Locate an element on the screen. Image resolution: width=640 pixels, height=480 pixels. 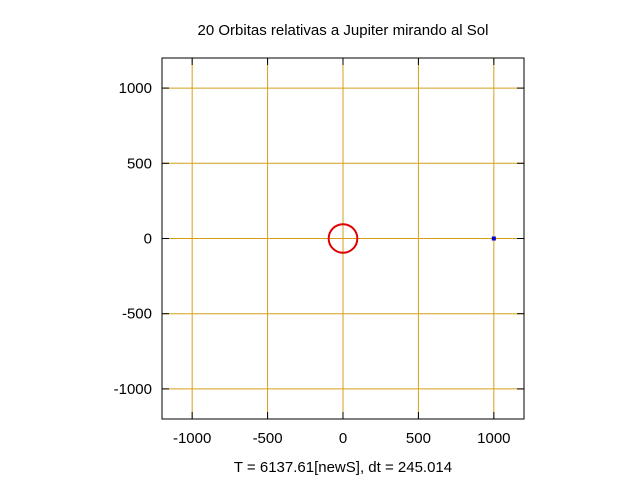
y-tick-label: 1000 is located at coordinates (135, 88).